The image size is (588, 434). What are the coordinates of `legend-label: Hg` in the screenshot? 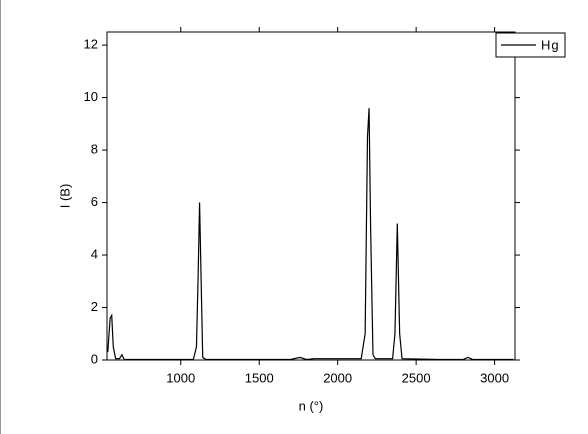 It's located at (550, 44).